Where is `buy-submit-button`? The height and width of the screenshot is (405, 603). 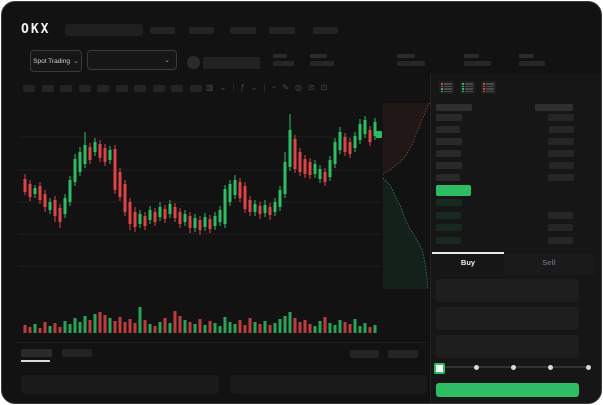 buy-submit-button is located at coordinates (507, 390).